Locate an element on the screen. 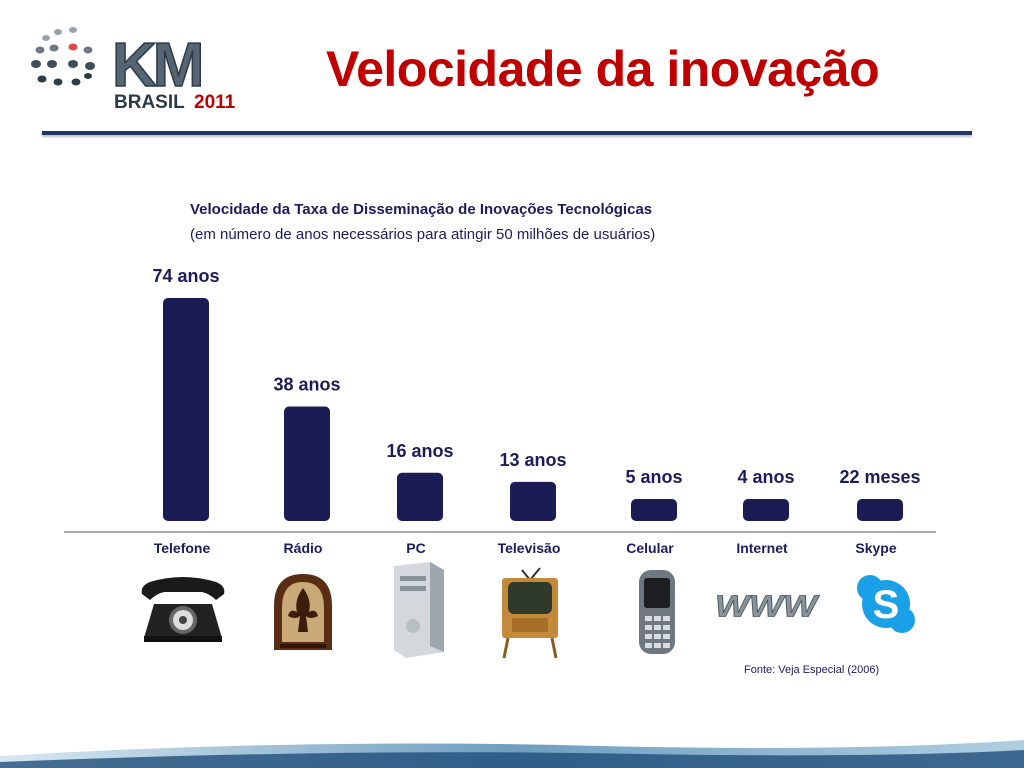 The image size is (1024, 768). dots-globe-icon is located at coordinates (63, 56).